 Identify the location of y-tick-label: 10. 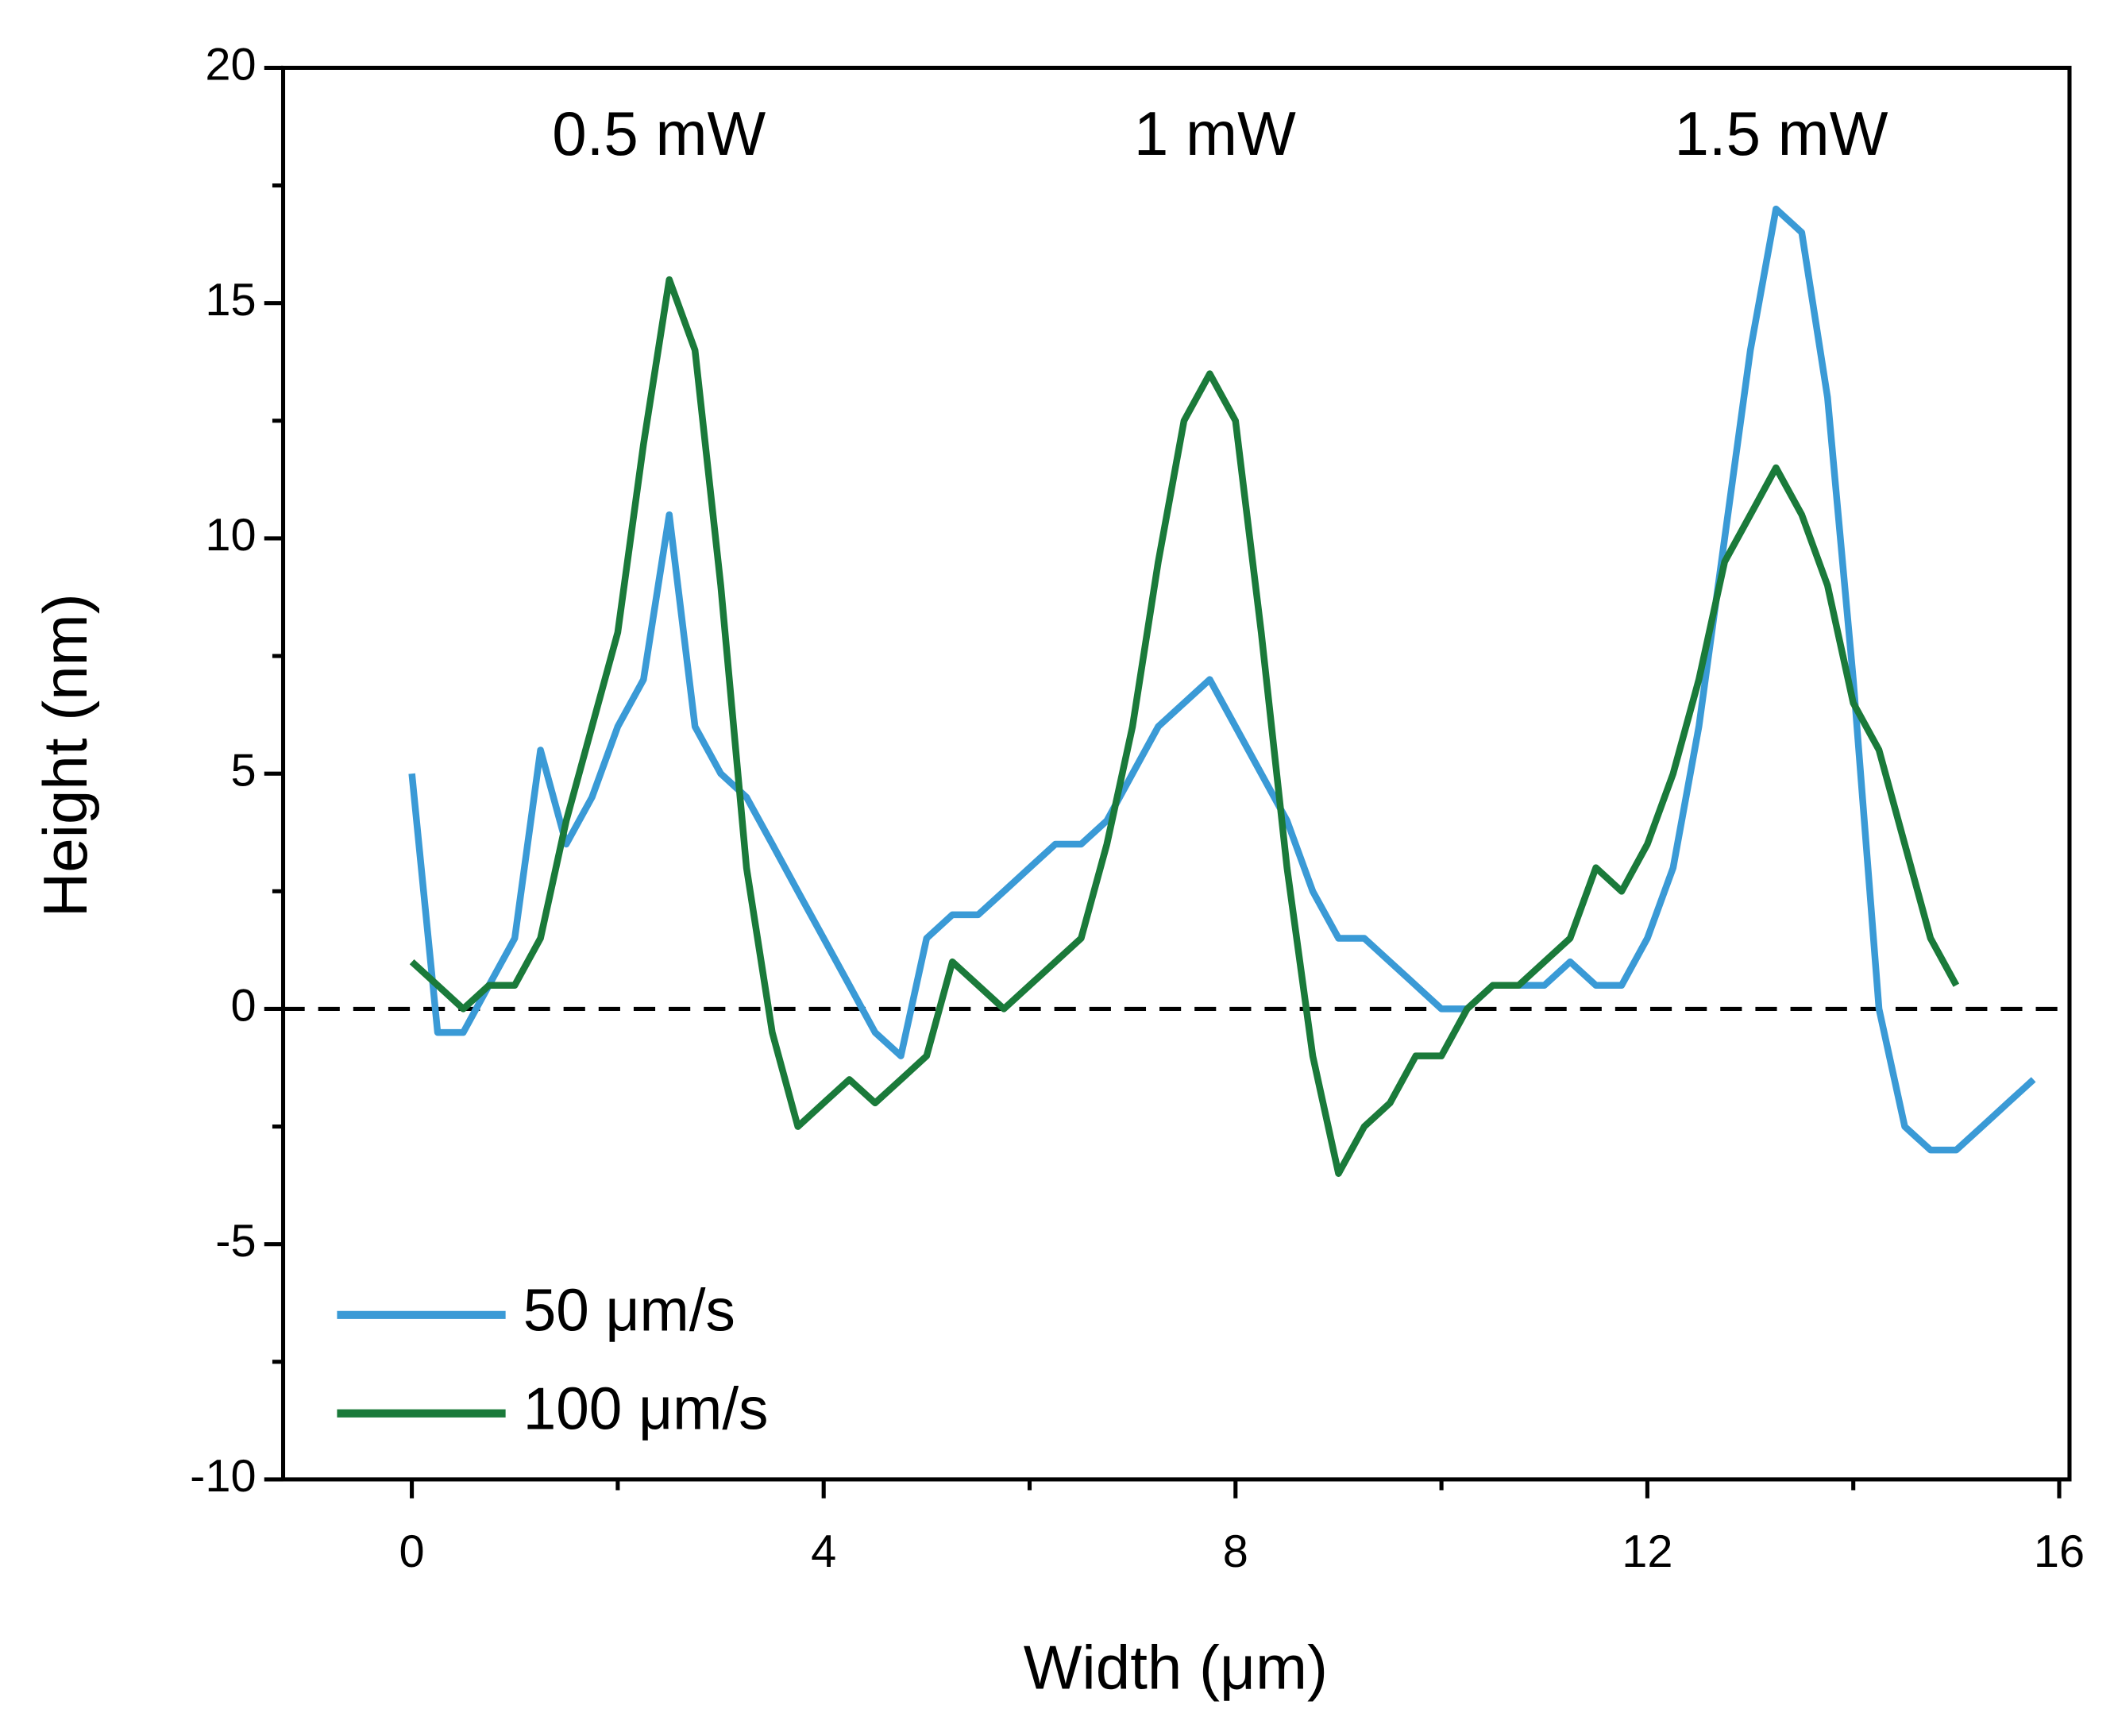
(230, 535).